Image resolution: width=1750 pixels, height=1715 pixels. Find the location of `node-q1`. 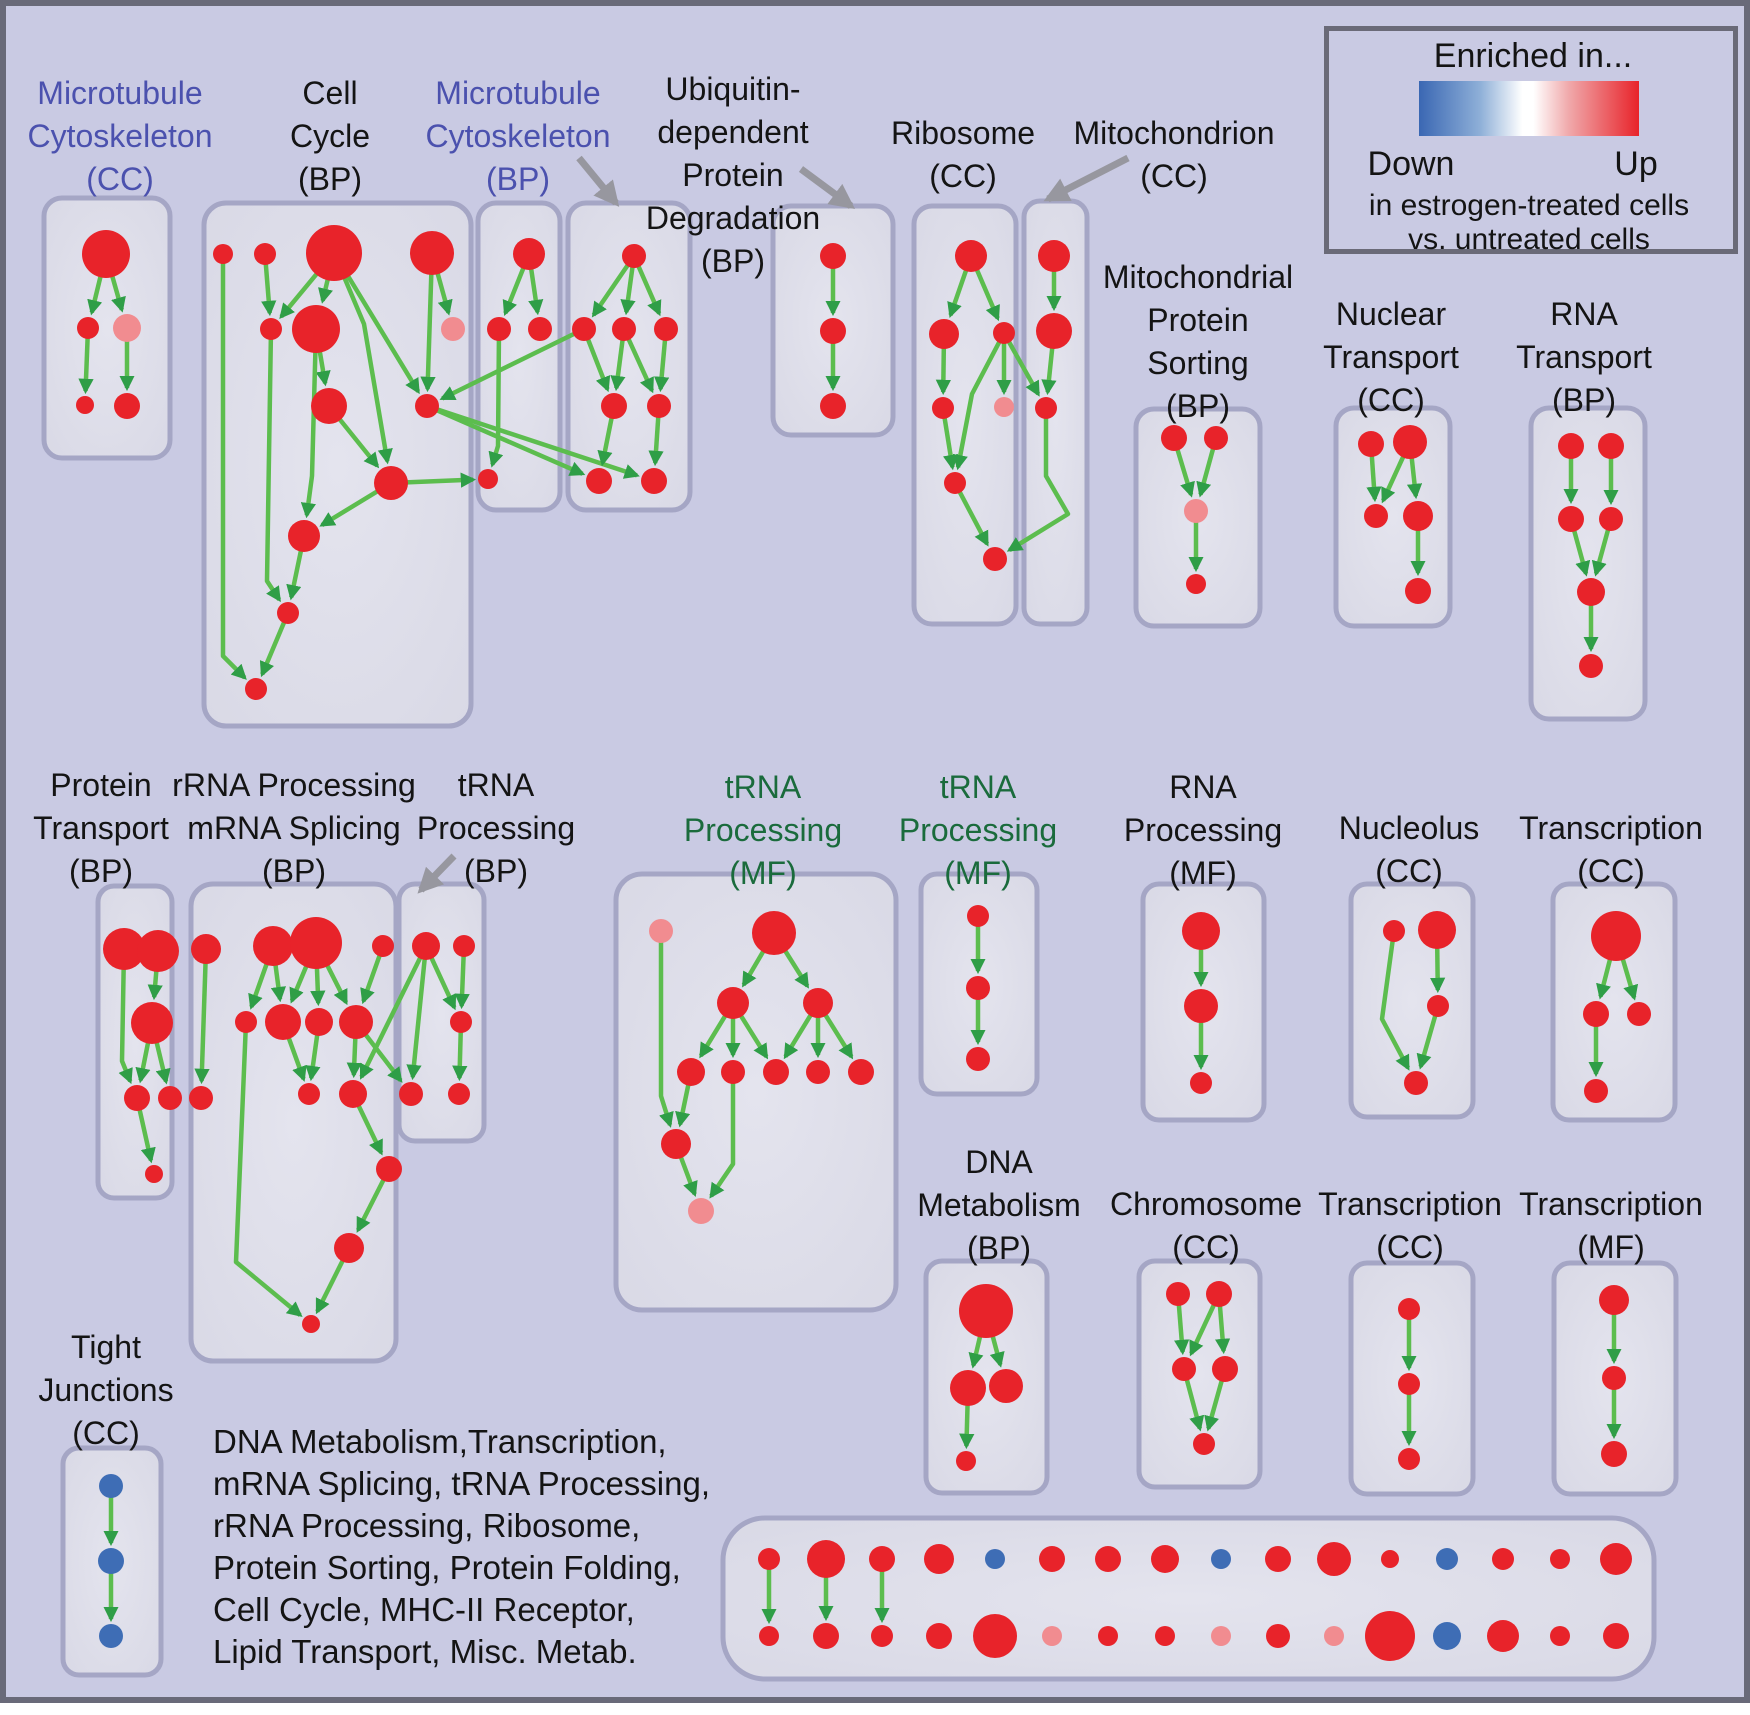

node-q1 is located at coordinates (1201, 931).